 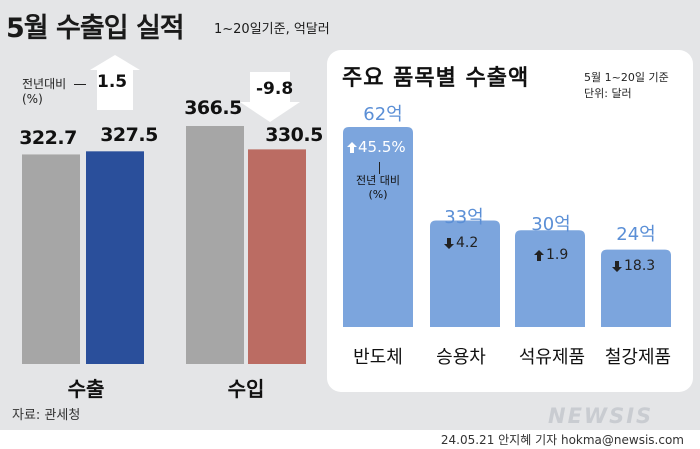 I want to click on import-down-arrow-icon, so click(x=270, y=97).